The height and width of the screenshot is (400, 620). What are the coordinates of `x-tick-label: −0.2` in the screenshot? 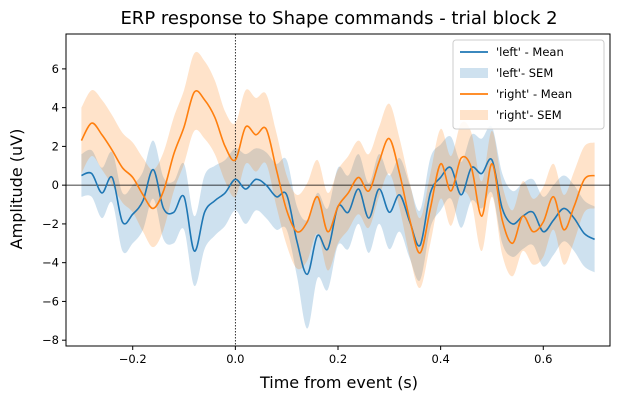 It's located at (133, 359).